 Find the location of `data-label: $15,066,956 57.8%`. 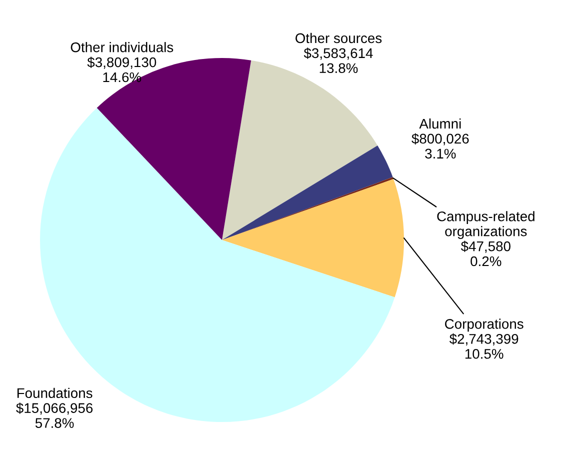

data-label: $15,066,956 57.8% is located at coordinates (54, 415).